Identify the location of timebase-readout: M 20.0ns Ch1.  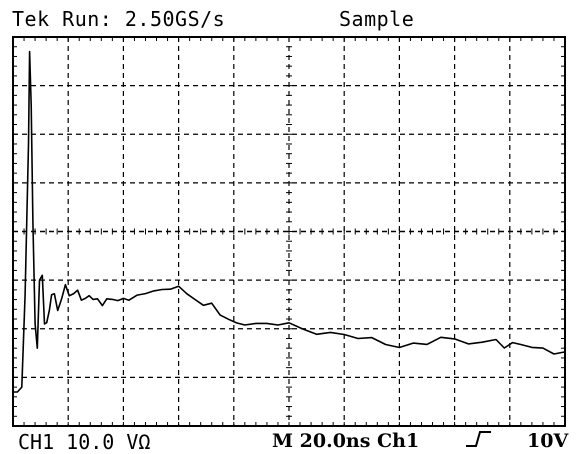
(346, 441).